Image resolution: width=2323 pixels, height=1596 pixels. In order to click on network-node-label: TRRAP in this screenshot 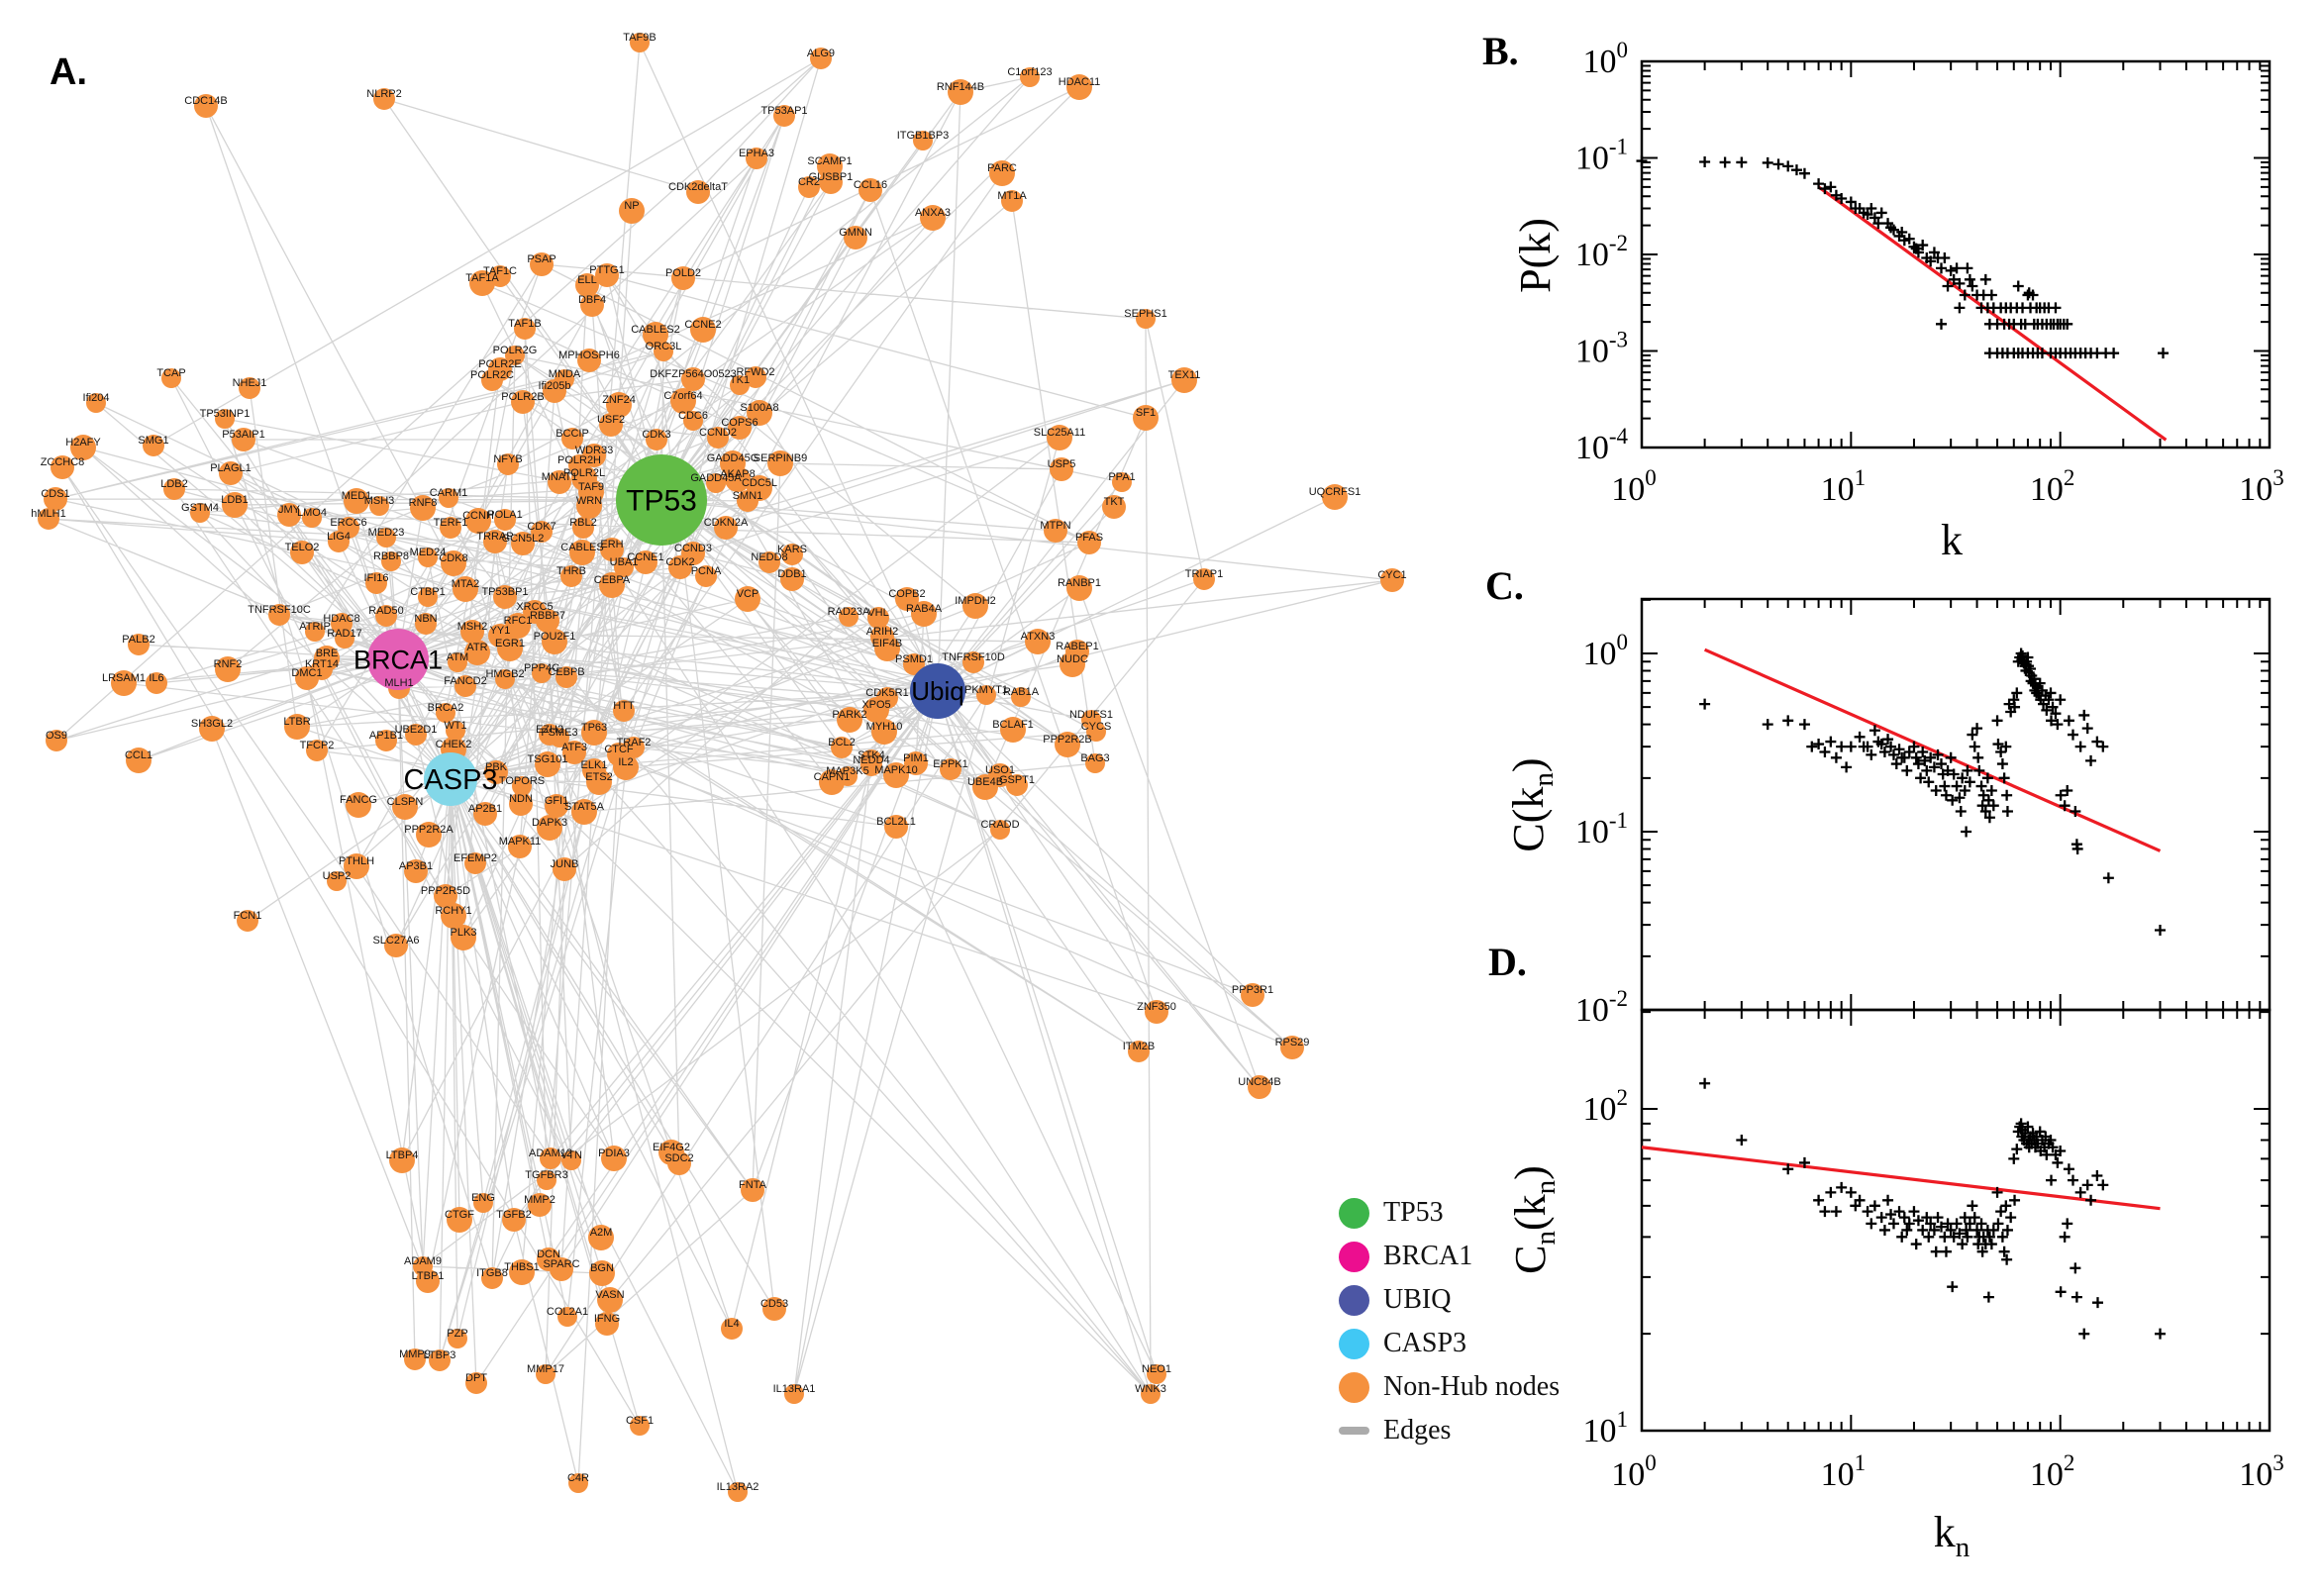, I will do `click(494, 537)`.